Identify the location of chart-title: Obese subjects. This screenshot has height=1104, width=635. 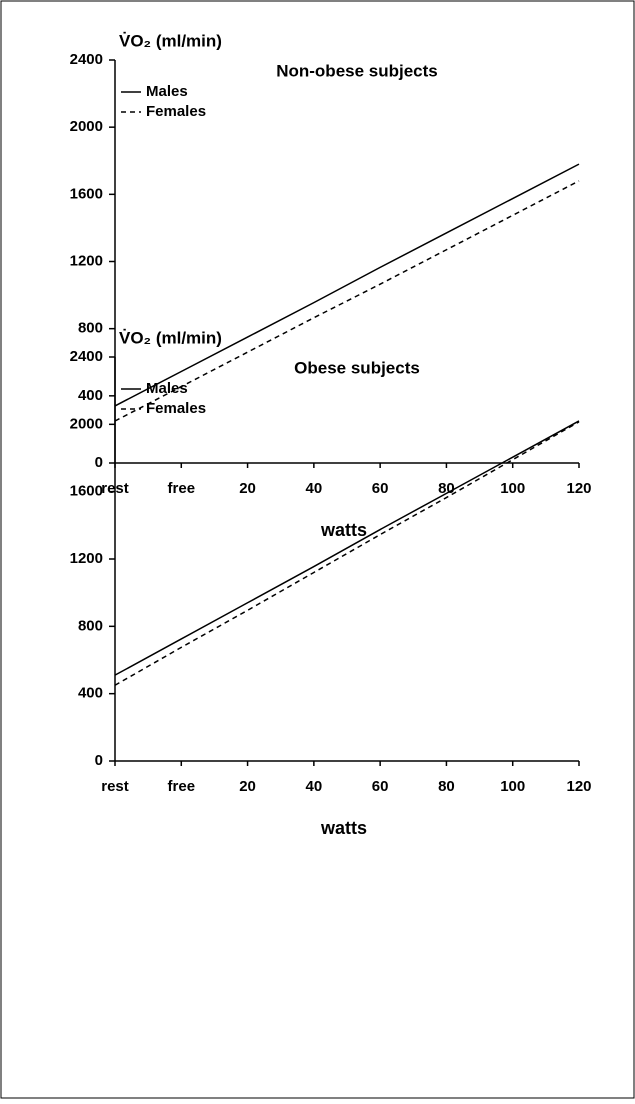
(357, 367).